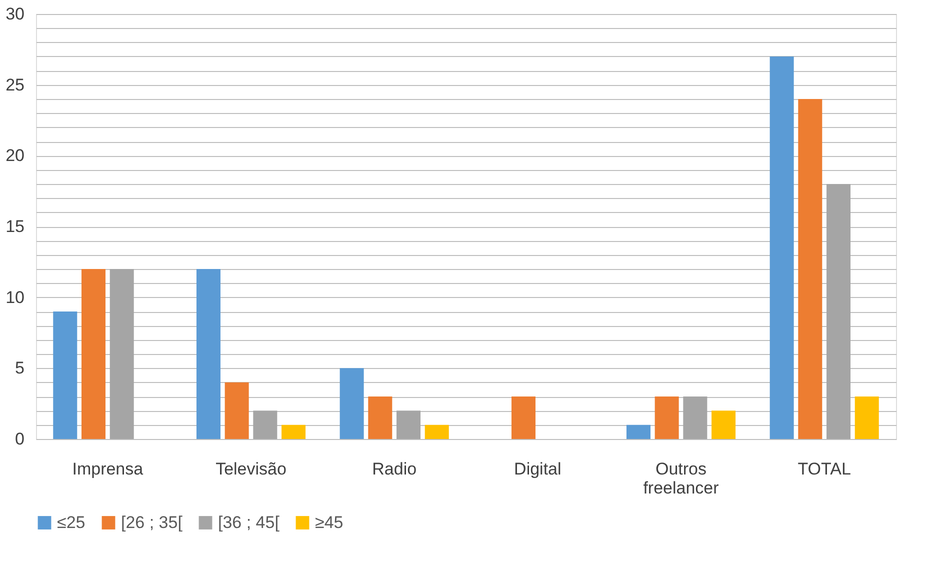 The height and width of the screenshot is (584, 950). I want to click on x-tick-label: TOTAL, so click(824, 469).